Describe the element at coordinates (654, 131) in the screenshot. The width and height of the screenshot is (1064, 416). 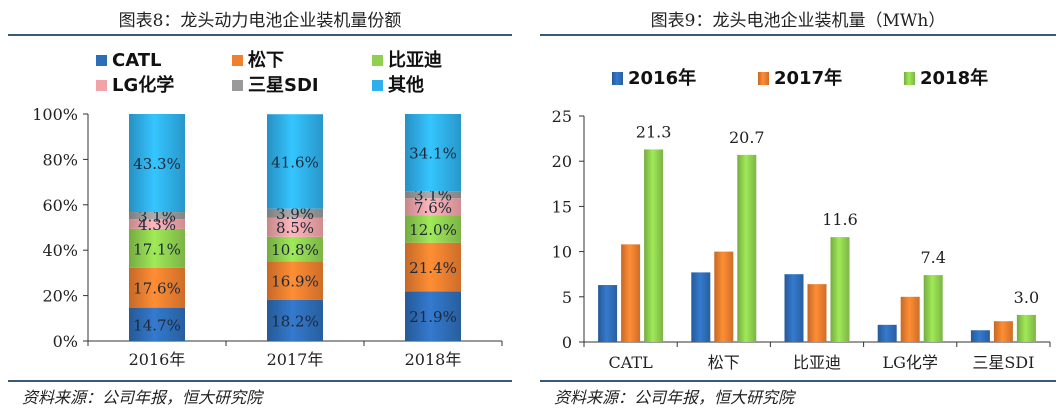
I see `data-label: 21.3` at that location.